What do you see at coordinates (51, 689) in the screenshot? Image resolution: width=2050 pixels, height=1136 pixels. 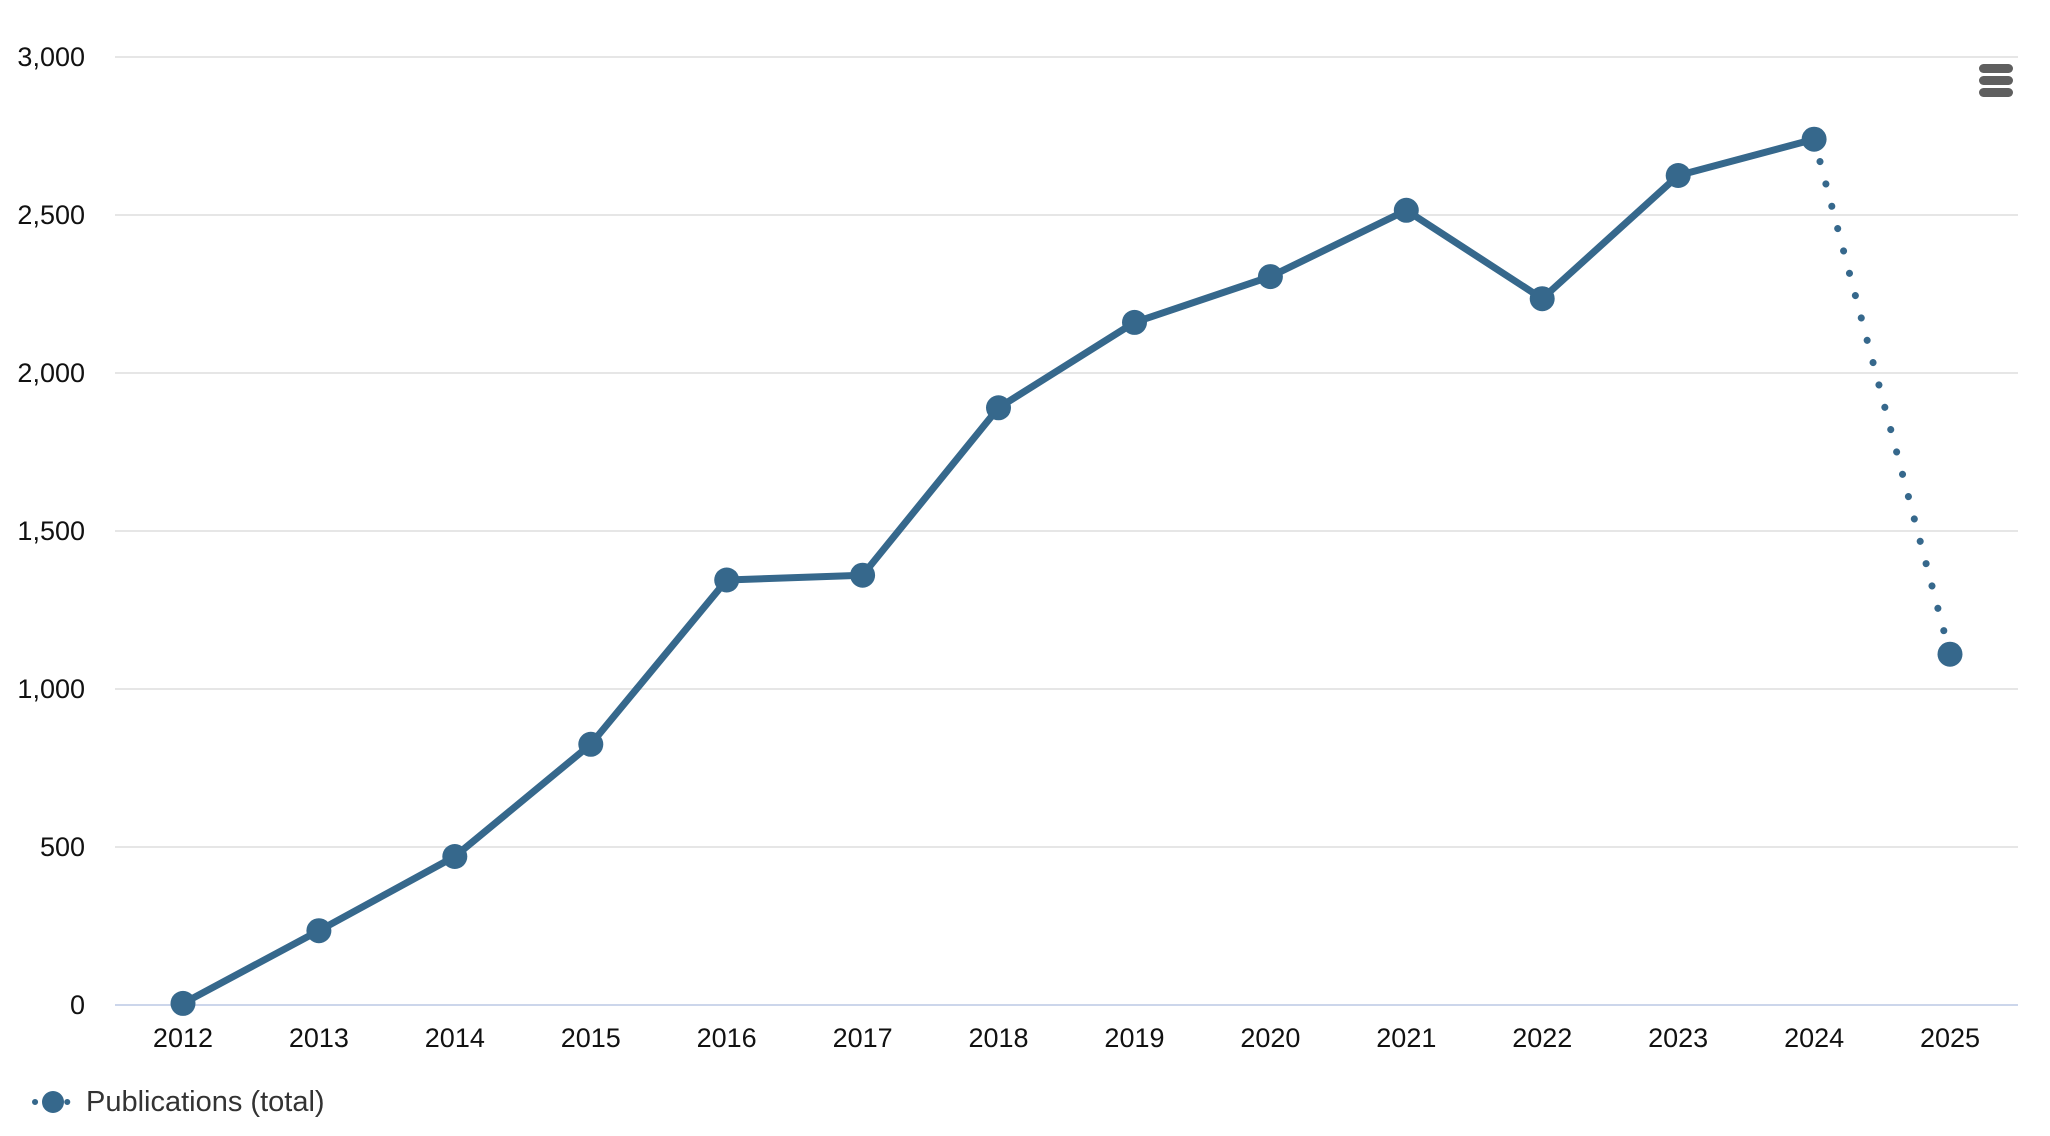 I see `y-axis-tick-label: 1,000` at bounding box center [51, 689].